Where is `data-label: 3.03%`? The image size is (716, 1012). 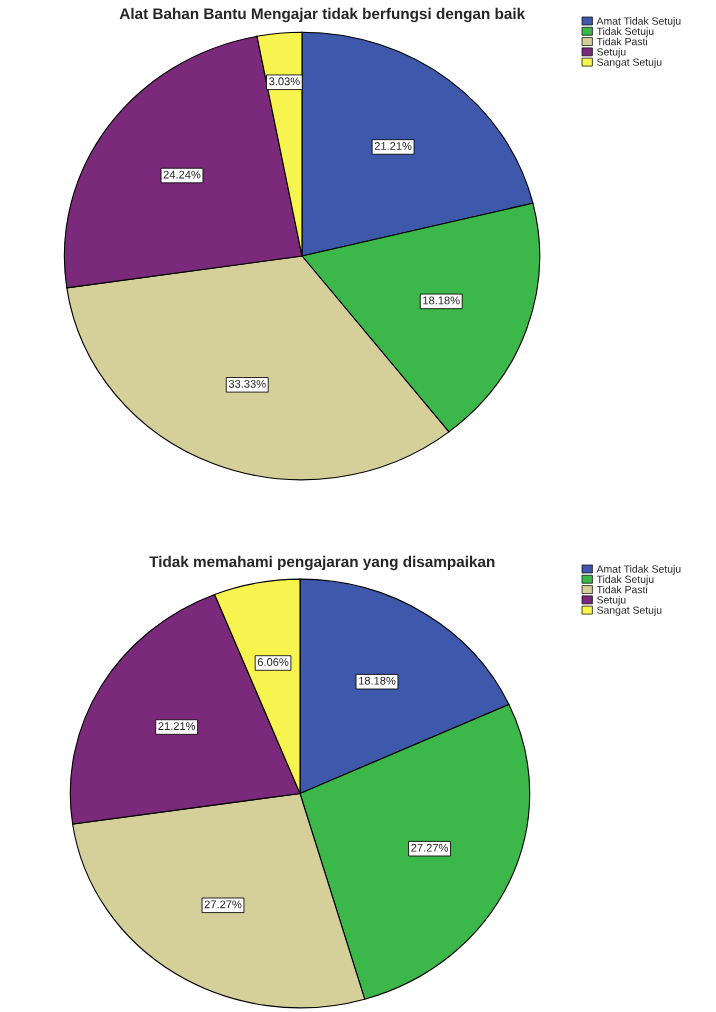
data-label: 3.03% is located at coordinates (284, 81).